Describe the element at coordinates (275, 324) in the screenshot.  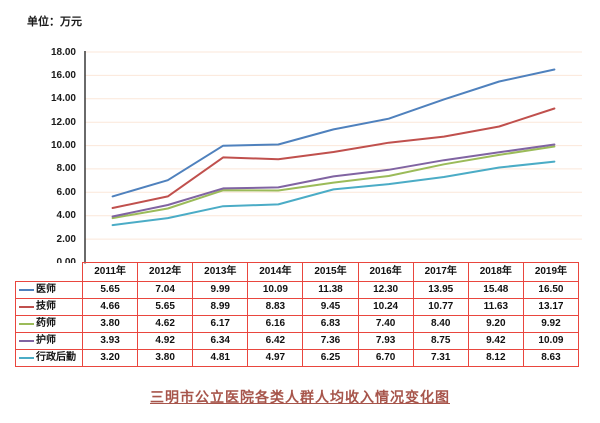
I see `value-cell: 6.16` at that location.